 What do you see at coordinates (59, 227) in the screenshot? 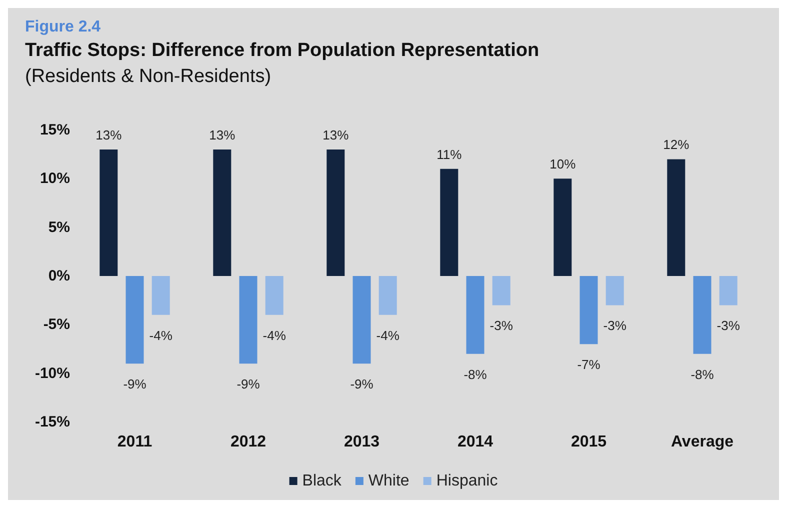
I see `y-tick-label: 5%` at bounding box center [59, 227].